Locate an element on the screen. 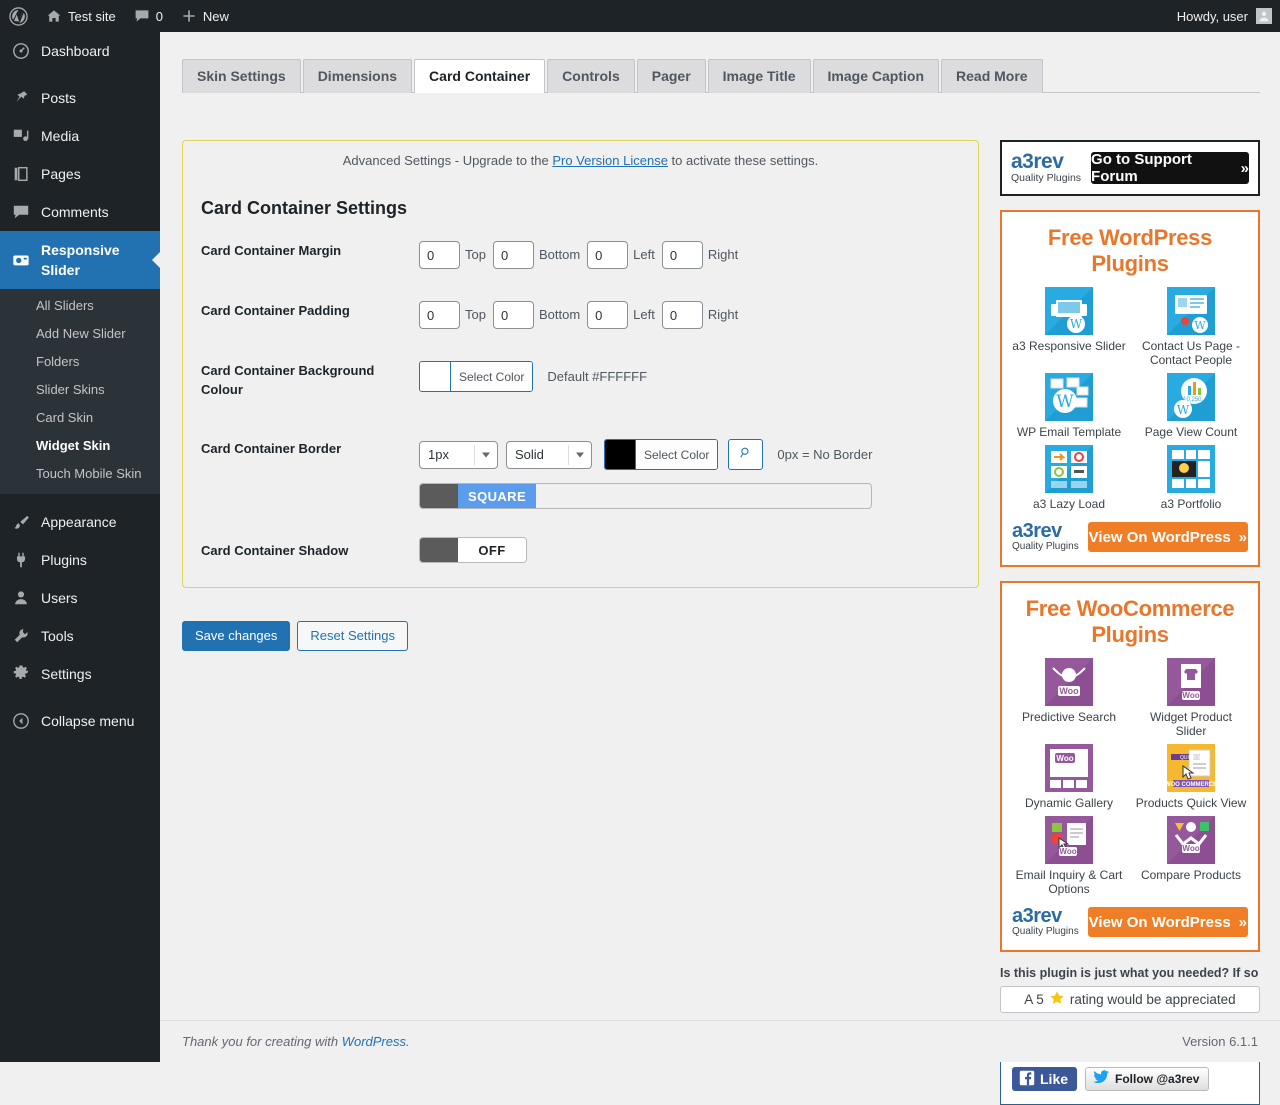 The image size is (1280, 1105). plugin-item: W Contact Us Page - Contact People is located at coordinates (1191, 328).